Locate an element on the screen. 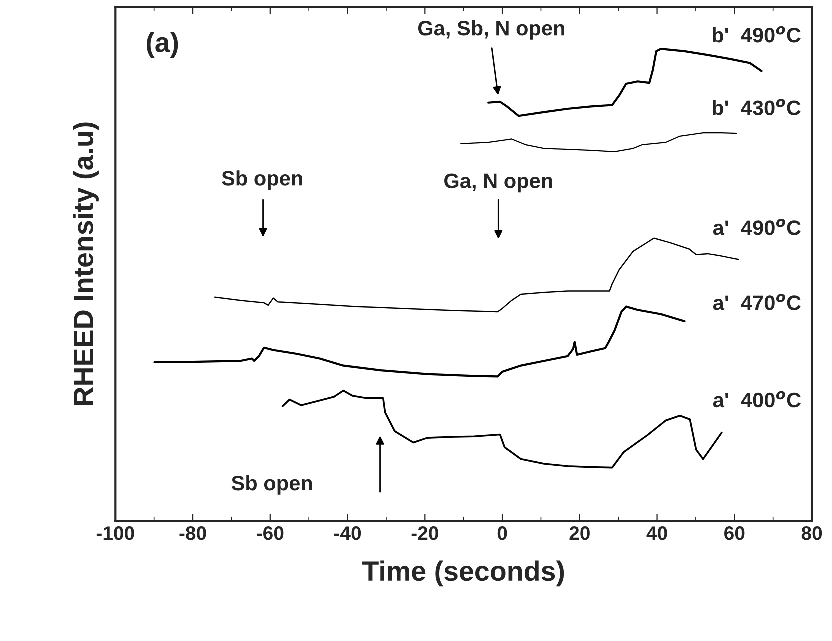 Image resolution: width=832 pixels, height=641 pixels. x-tick-label: -60 is located at coordinates (270, 533).